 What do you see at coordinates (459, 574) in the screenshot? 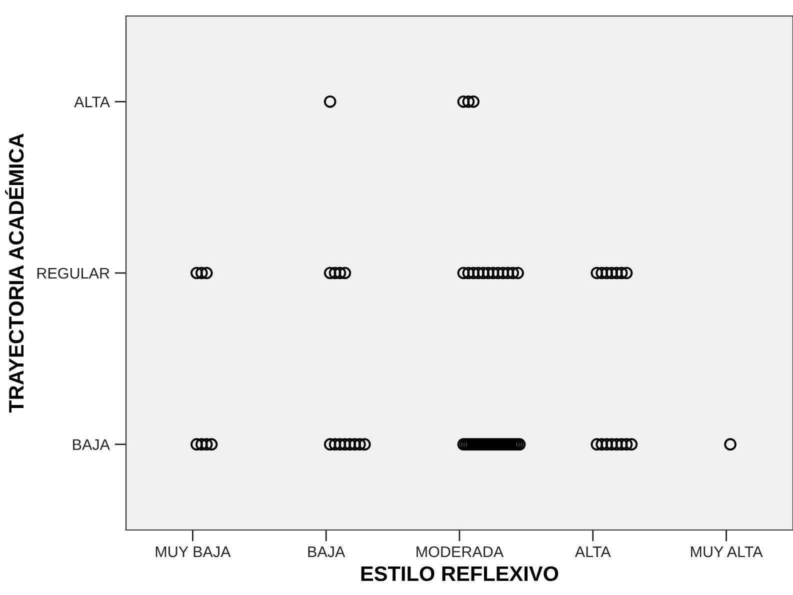
I see `x-axis-title: ESTILO REFLEXIVO` at bounding box center [459, 574].